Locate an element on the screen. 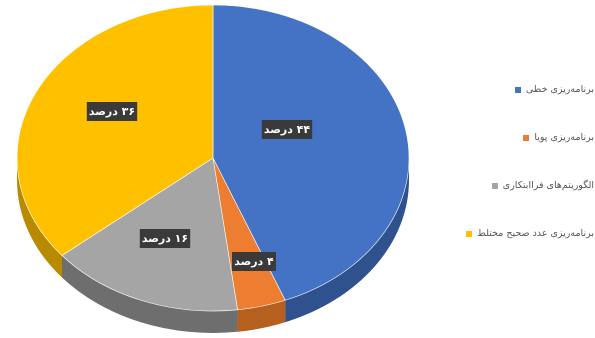 The height and width of the screenshot is (338, 595). legend-swatch-dynamic is located at coordinates (526, 137).